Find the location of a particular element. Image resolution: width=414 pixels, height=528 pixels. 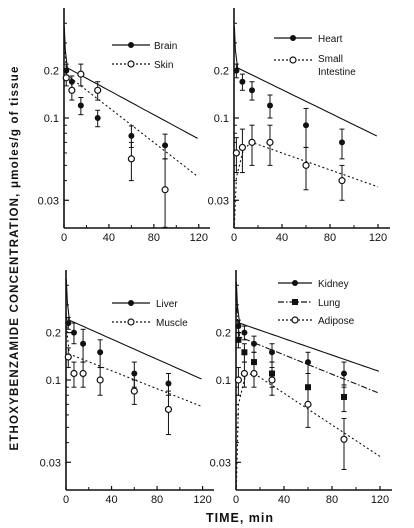

legend-top-right: Heart Small Intestine is located at coordinates (315, 56).